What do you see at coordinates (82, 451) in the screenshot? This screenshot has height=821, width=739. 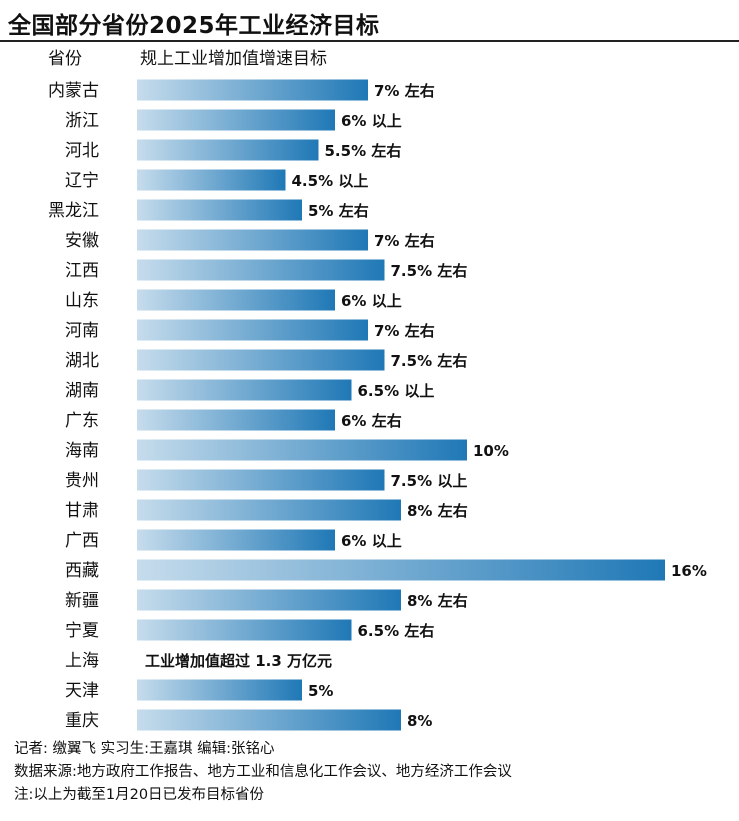 I see `category-label: 海南` at bounding box center [82, 451].